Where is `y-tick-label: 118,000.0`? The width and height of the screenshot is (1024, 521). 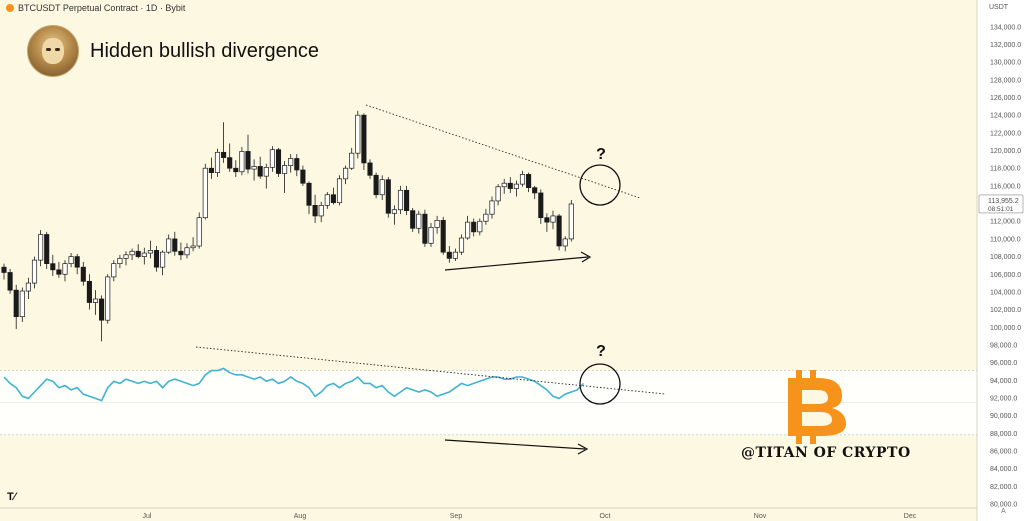
y-tick-label: 118,000.0 is located at coordinates (1005, 169).